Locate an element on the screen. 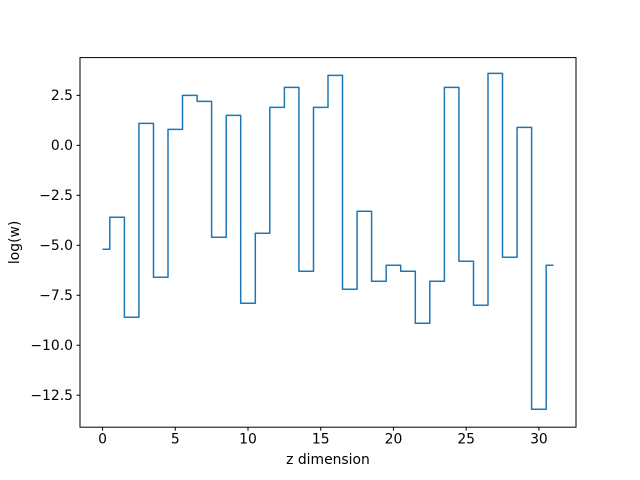 The height and width of the screenshot is (480, 640). x-tick-label: 0 is located at coordinates (102, 440).